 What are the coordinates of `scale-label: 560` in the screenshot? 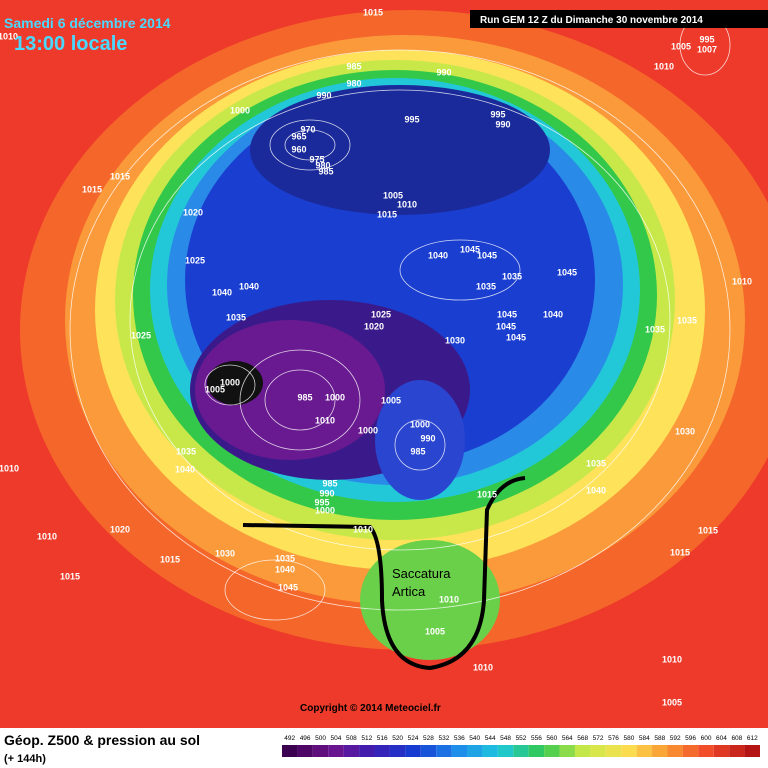 It's located at (551, 738).